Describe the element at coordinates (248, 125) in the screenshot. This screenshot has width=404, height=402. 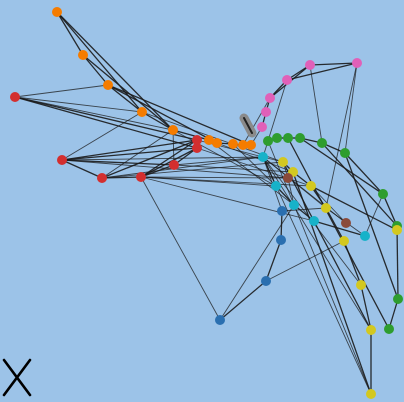
I see `grab-handle-icon` at that location.